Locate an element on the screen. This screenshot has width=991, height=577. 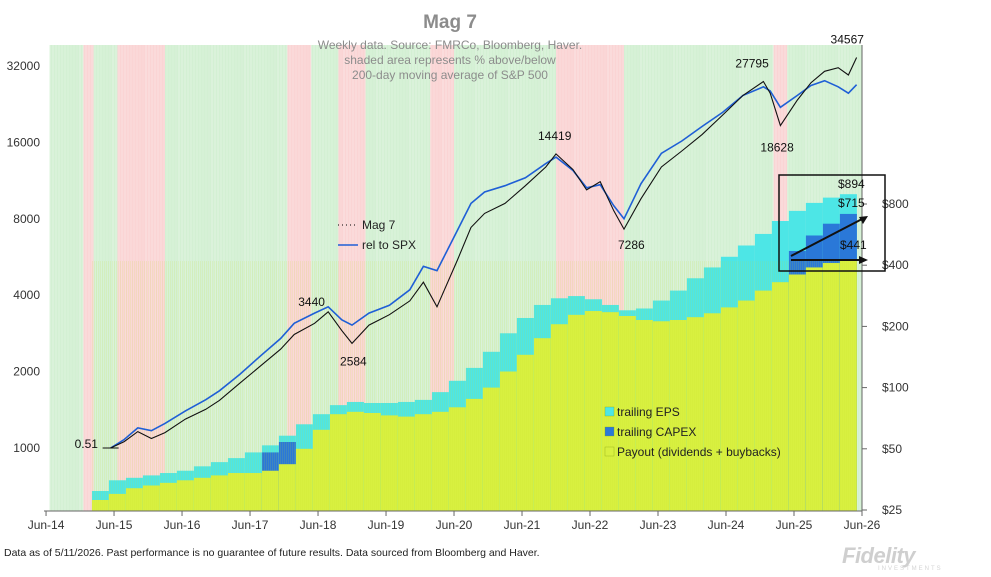
callout-arrowhead-flat is located at coordinates (863, 260).